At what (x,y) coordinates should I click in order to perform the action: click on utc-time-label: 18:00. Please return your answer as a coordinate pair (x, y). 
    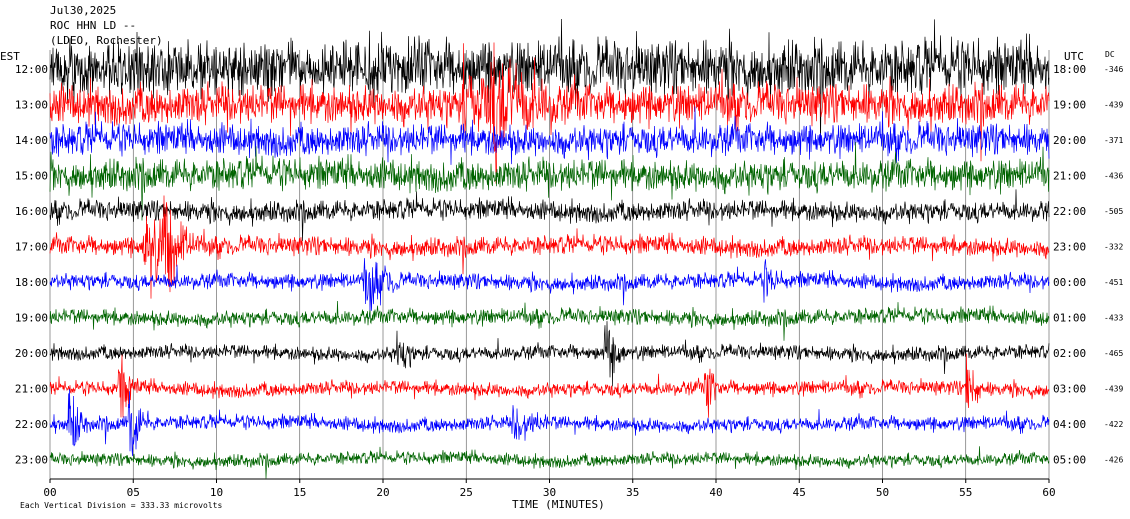
    Looking at the image, I should click on (1069, 69).